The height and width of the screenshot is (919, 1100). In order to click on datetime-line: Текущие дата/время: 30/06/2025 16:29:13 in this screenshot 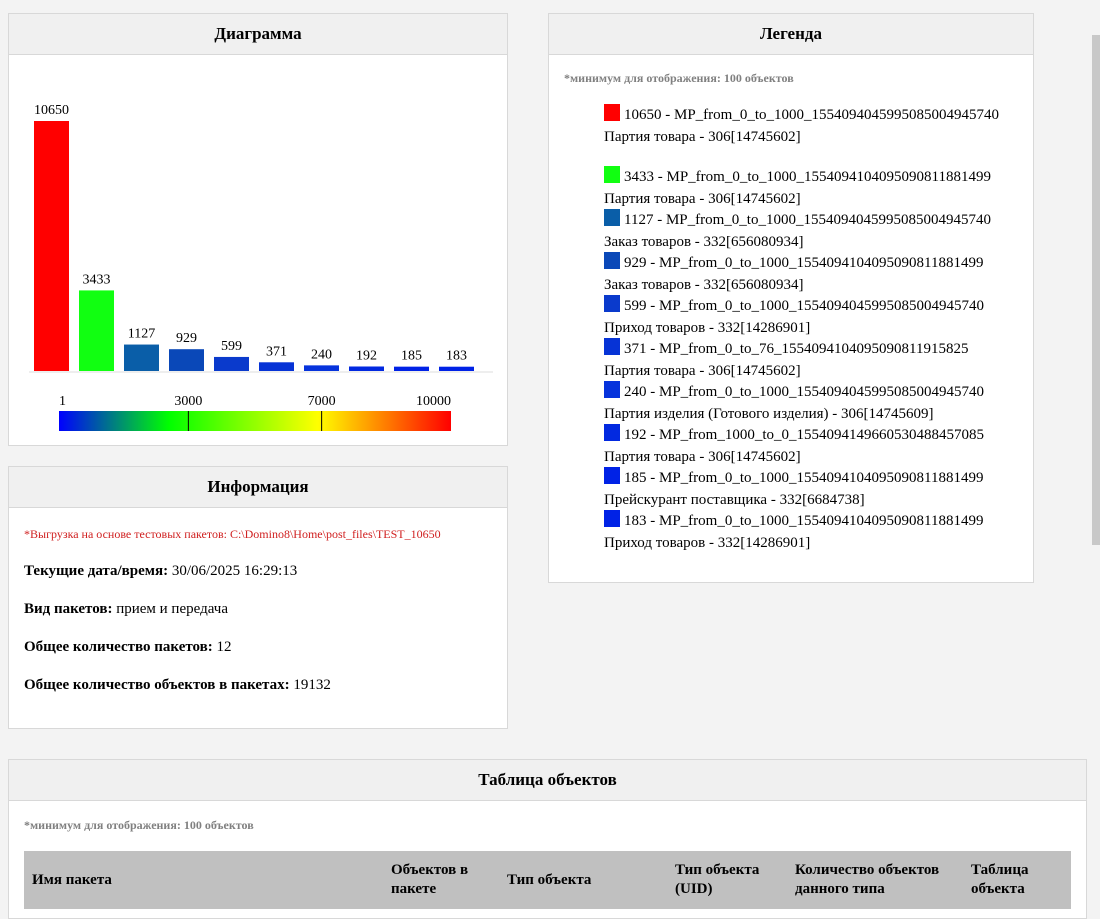, I will do `click(160, 571)`.